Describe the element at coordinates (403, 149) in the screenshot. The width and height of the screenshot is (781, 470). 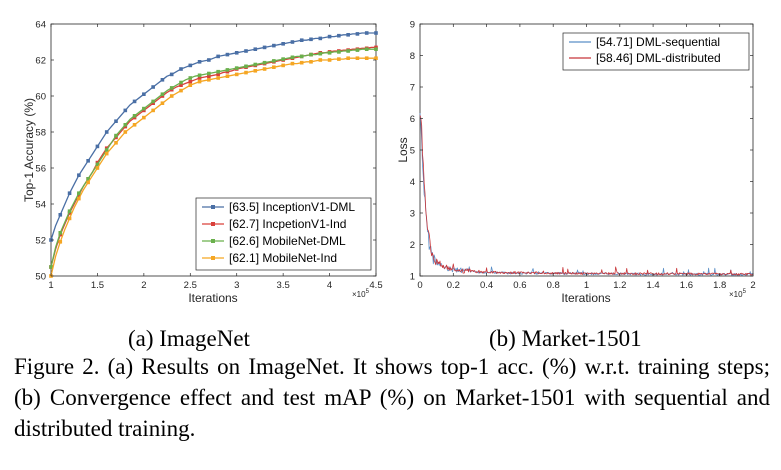
I see `y-axis-label-b: Loss` at that location.